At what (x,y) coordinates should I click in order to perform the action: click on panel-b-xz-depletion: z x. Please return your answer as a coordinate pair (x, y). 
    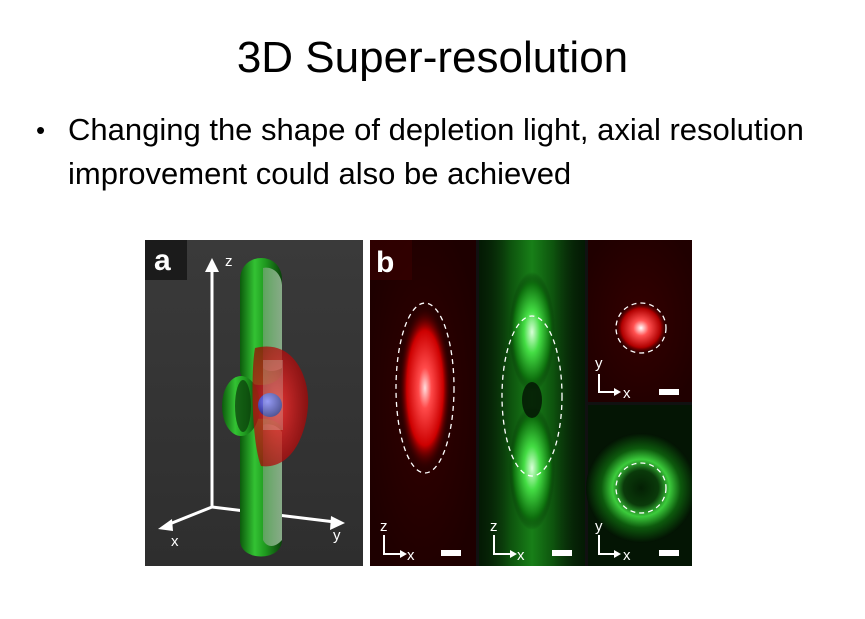
    Looking at the image, I should click on (532, 403).